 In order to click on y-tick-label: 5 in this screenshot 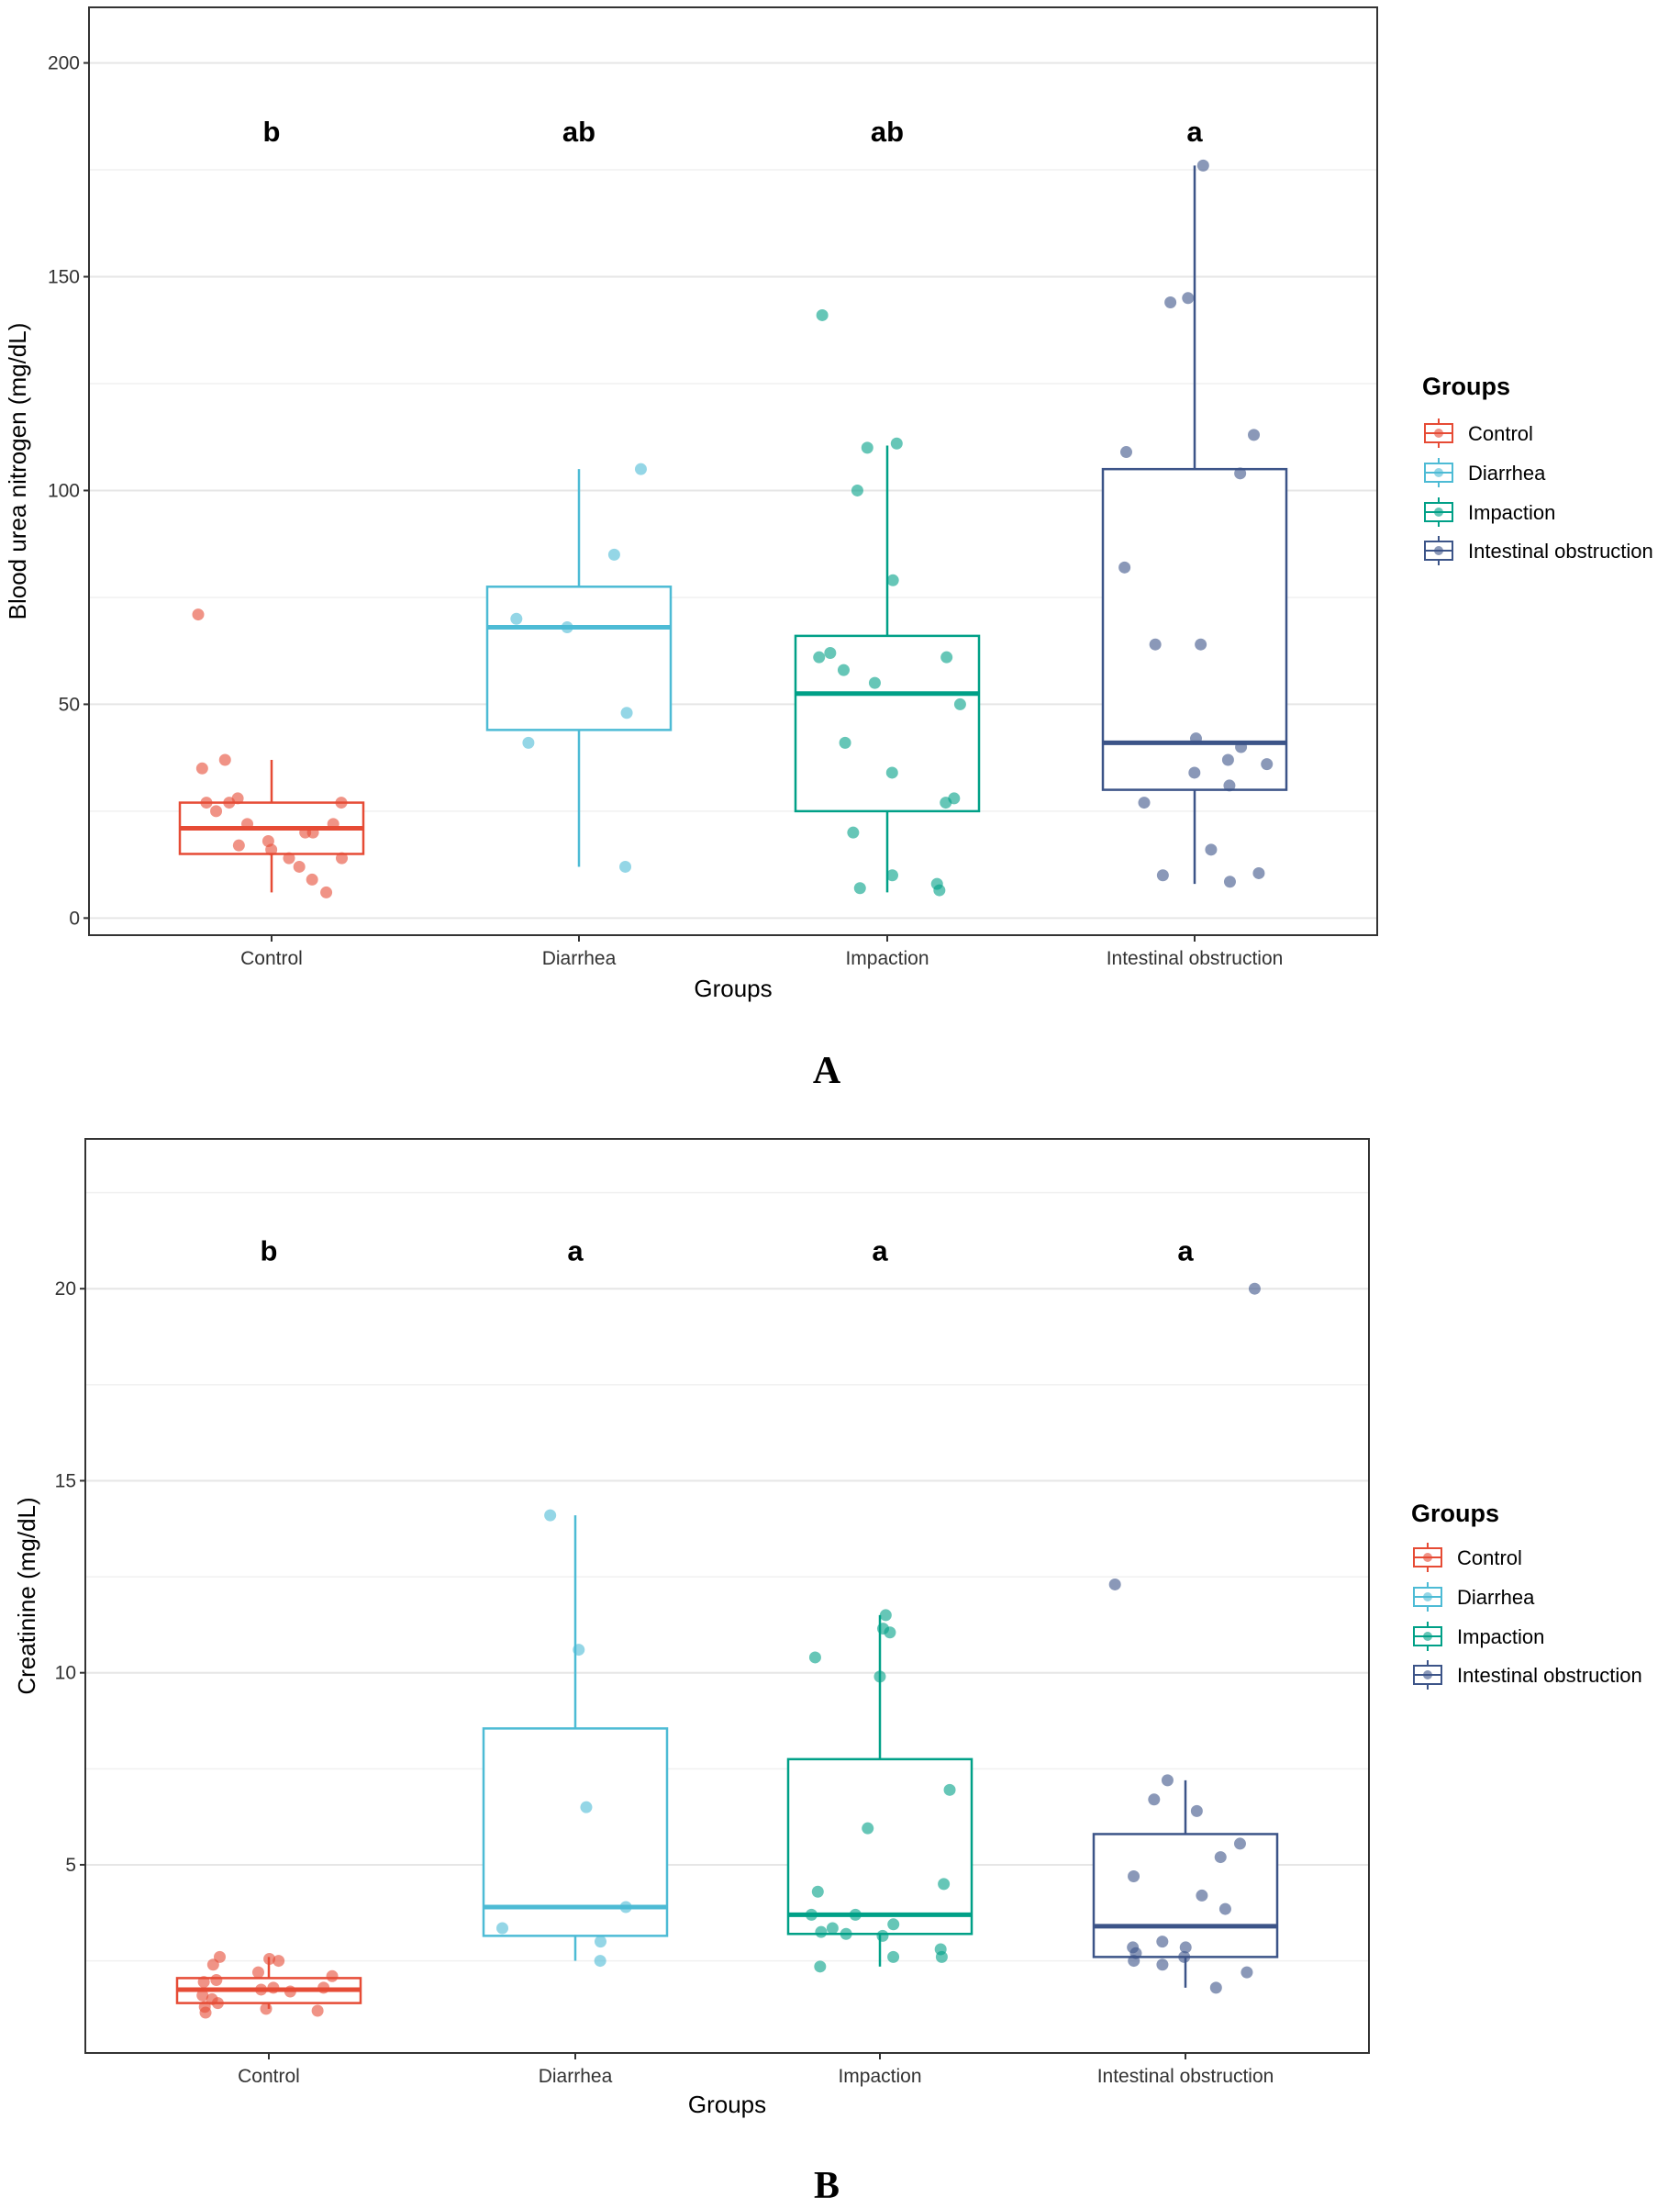, I will do `click(70, 1866)`.